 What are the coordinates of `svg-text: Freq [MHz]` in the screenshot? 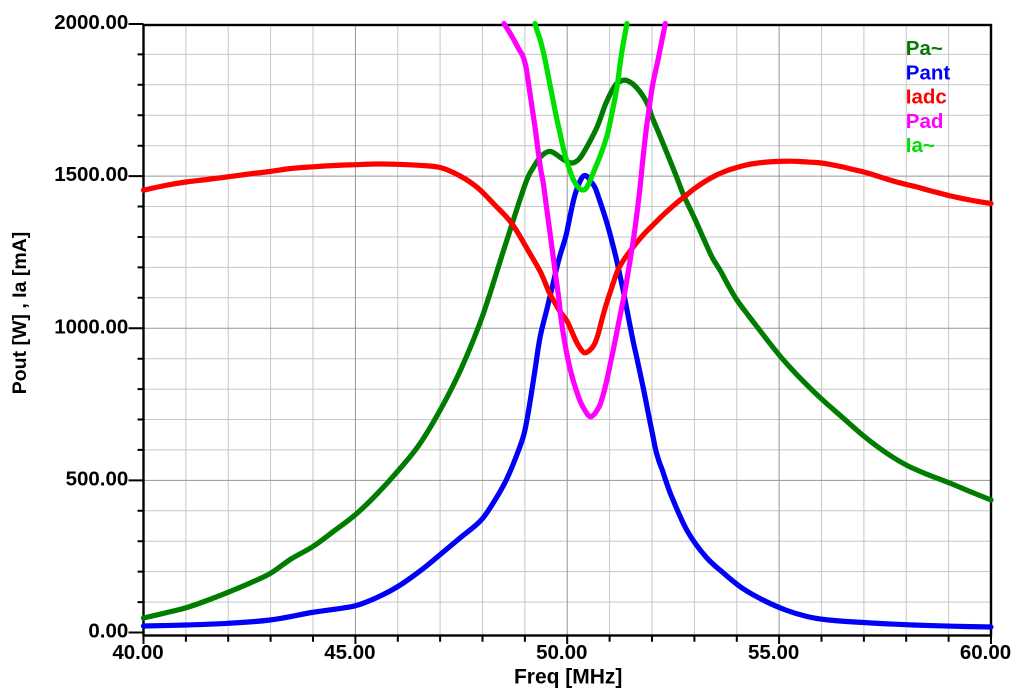 It's located at (568, 677).